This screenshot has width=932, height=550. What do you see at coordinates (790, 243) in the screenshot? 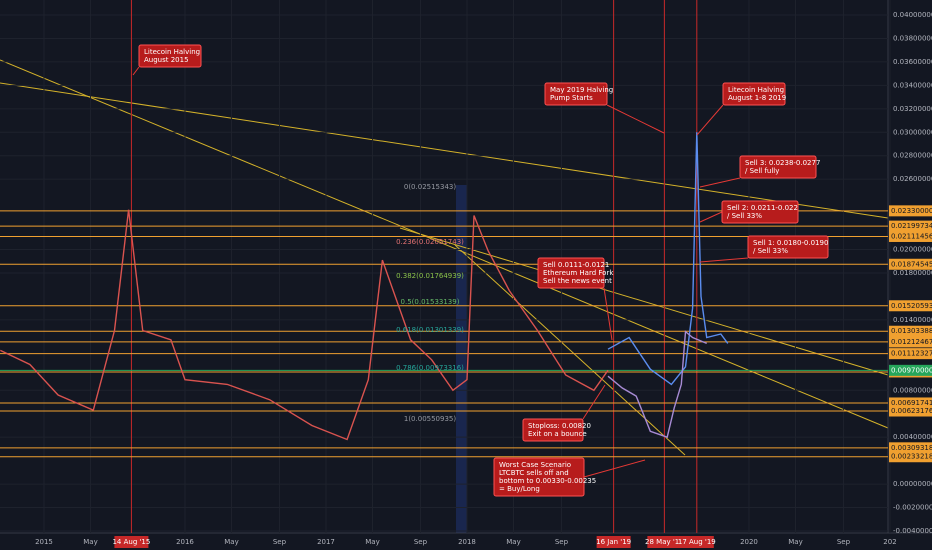
I see `annotation-text: Sell 1: 0.0180-0.0190` at bounding box center [790, 243].